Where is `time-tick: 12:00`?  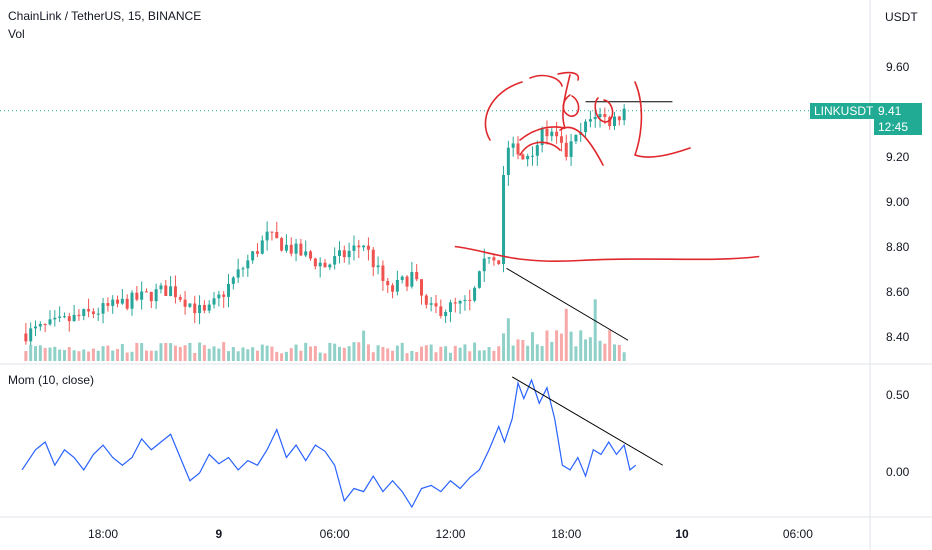
time-tick: 12:00 is located at coordinates (450, 534).